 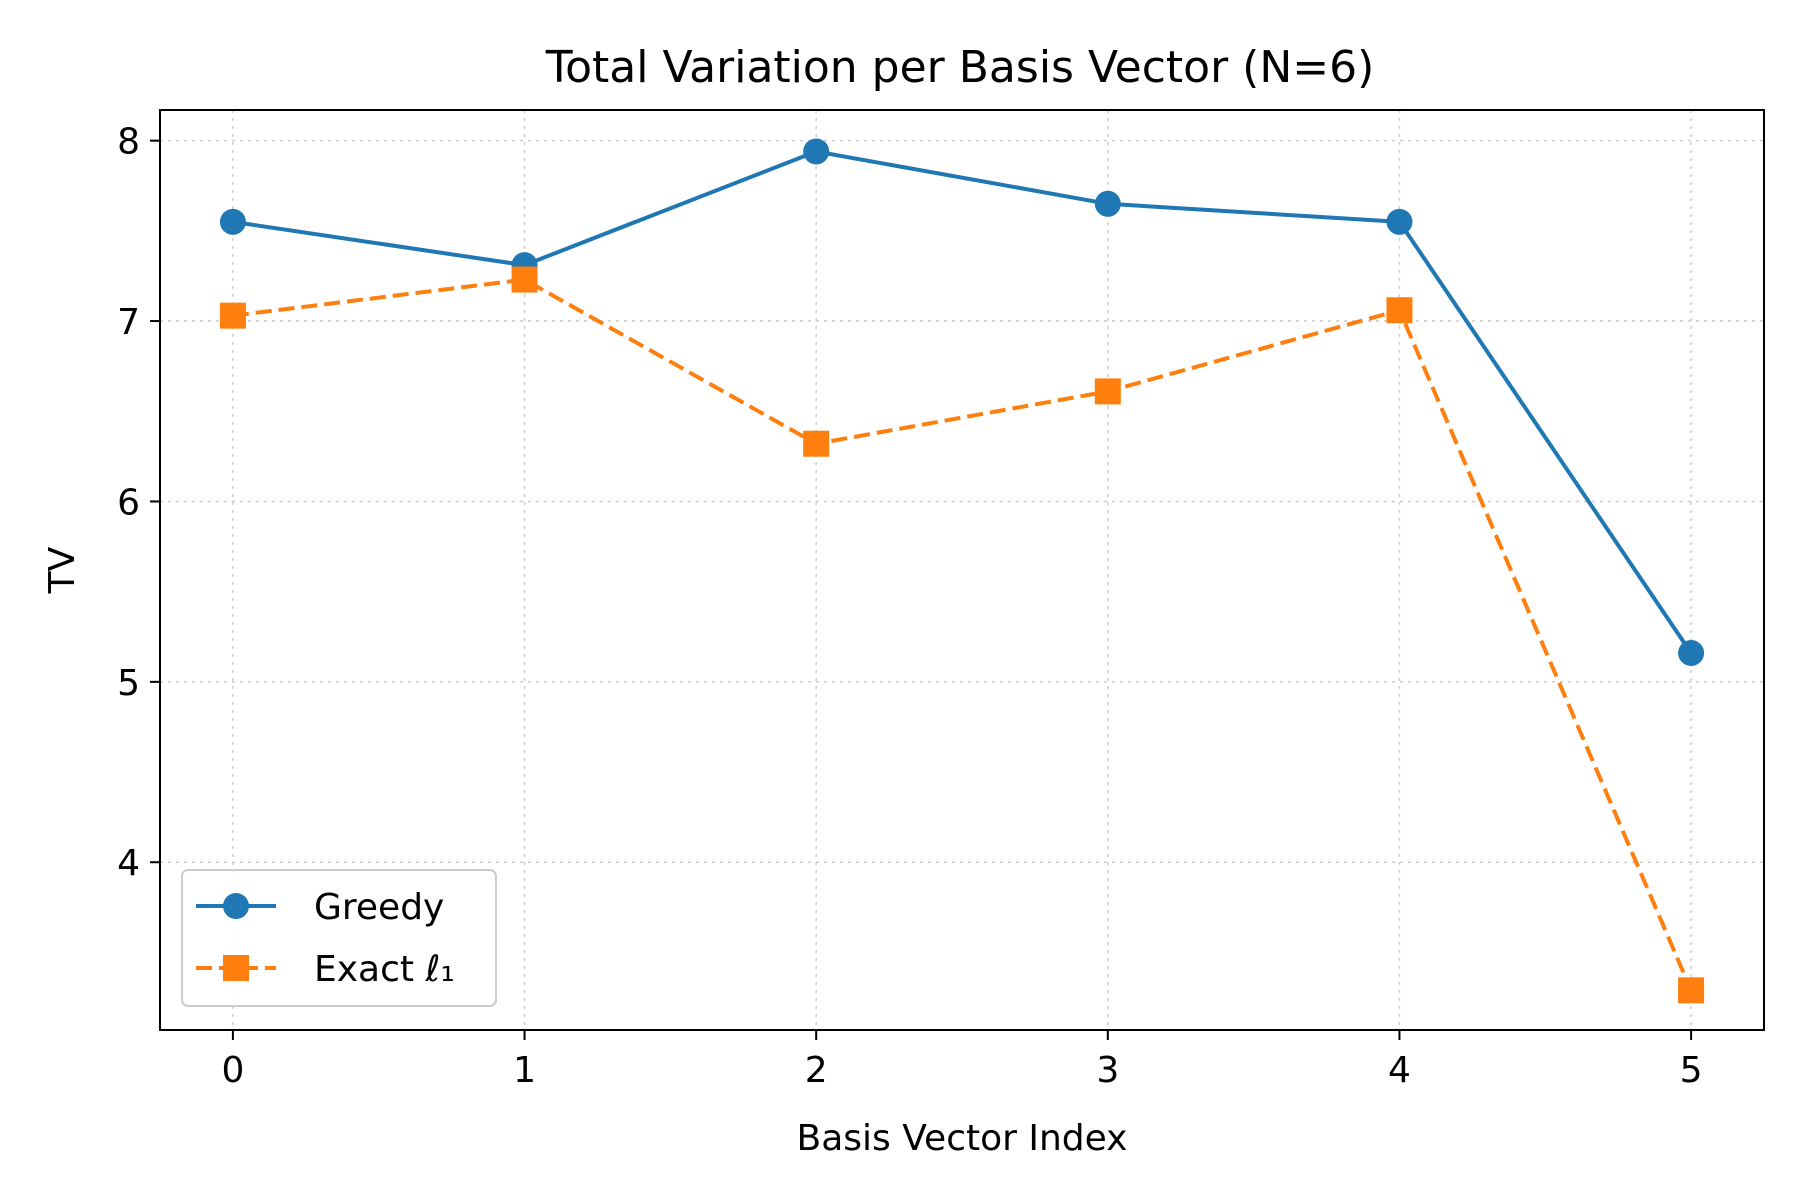 I want to click on x-tick-label: 4, so click(x=1399, y=1070).